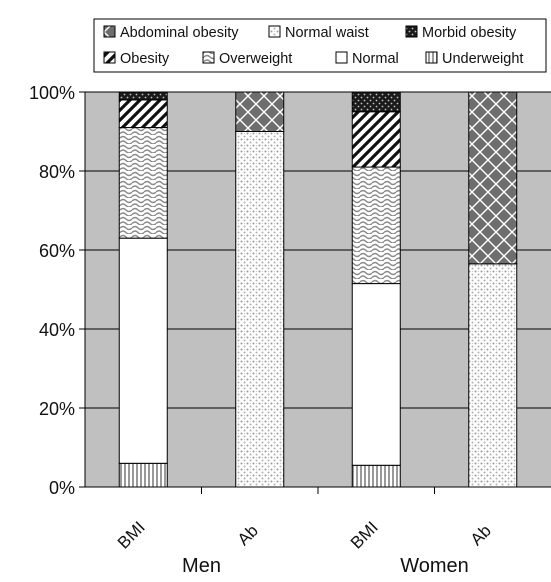  I want to click on legend-box, so click(320, 45).